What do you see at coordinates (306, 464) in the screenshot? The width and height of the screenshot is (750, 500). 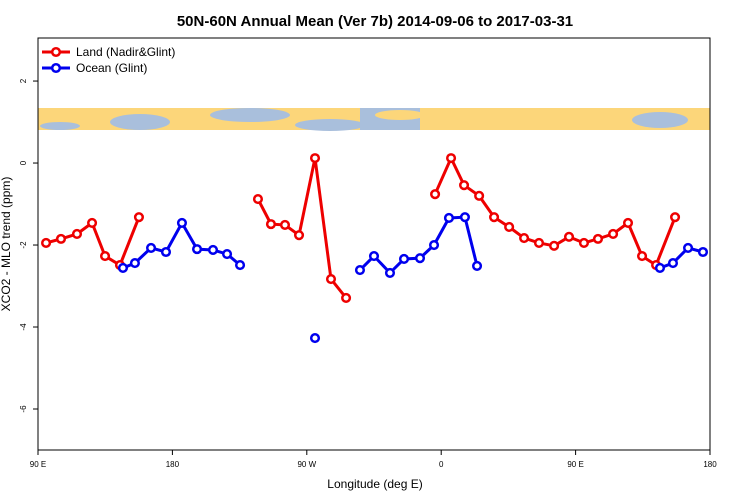 I see `x-tick-label: 90 W` at bounding box center [306, 464].